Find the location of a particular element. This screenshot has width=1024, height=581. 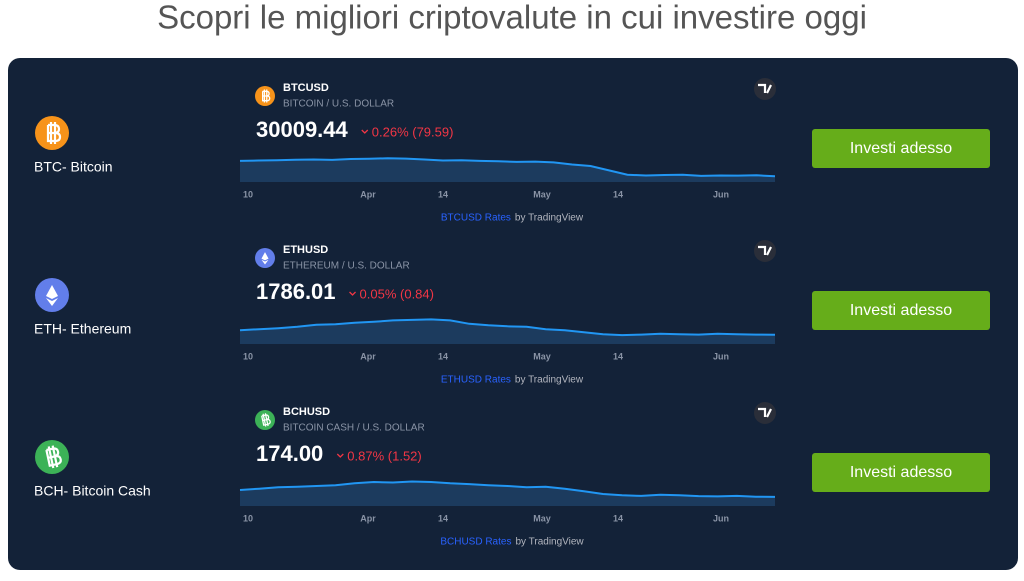

price: 1786.01 is located at coordinates (296, 291).